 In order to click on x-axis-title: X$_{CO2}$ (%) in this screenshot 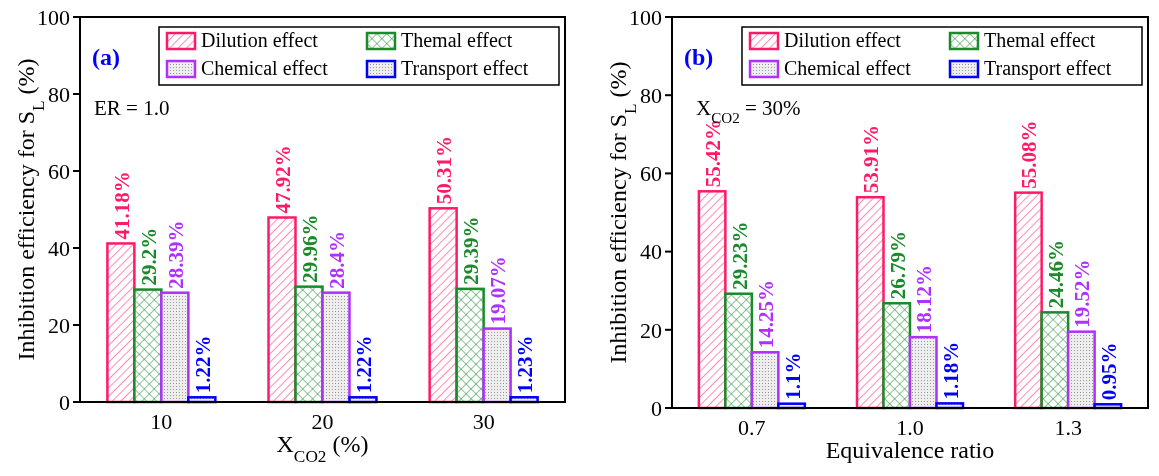, I will do `click(322, 448)`.